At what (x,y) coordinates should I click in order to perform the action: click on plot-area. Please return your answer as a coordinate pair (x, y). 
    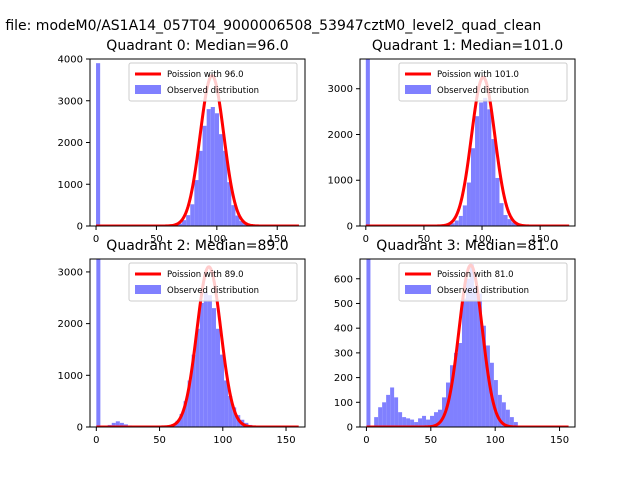
    Looking at the image, I should click on (197, 343).